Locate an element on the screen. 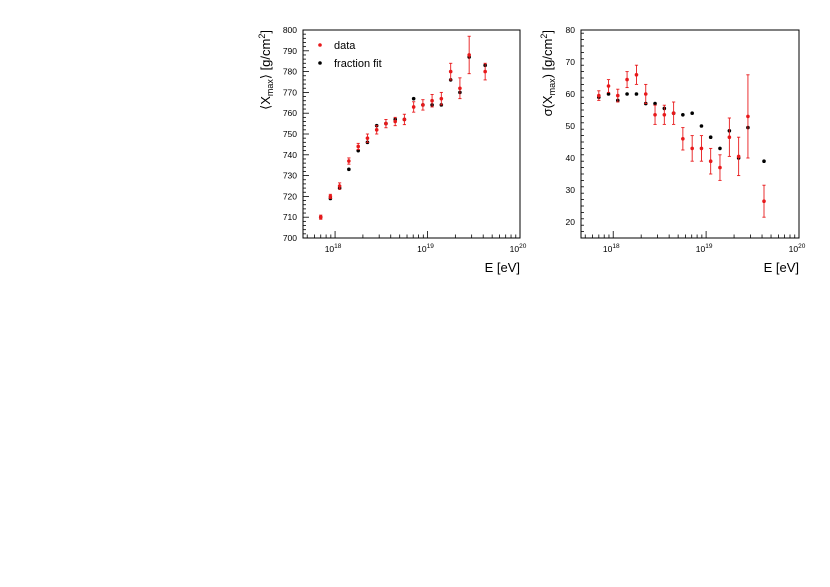 This screenshot has width=830, height=587. y-tick-label: 710 is located at coordinates (290, 217).